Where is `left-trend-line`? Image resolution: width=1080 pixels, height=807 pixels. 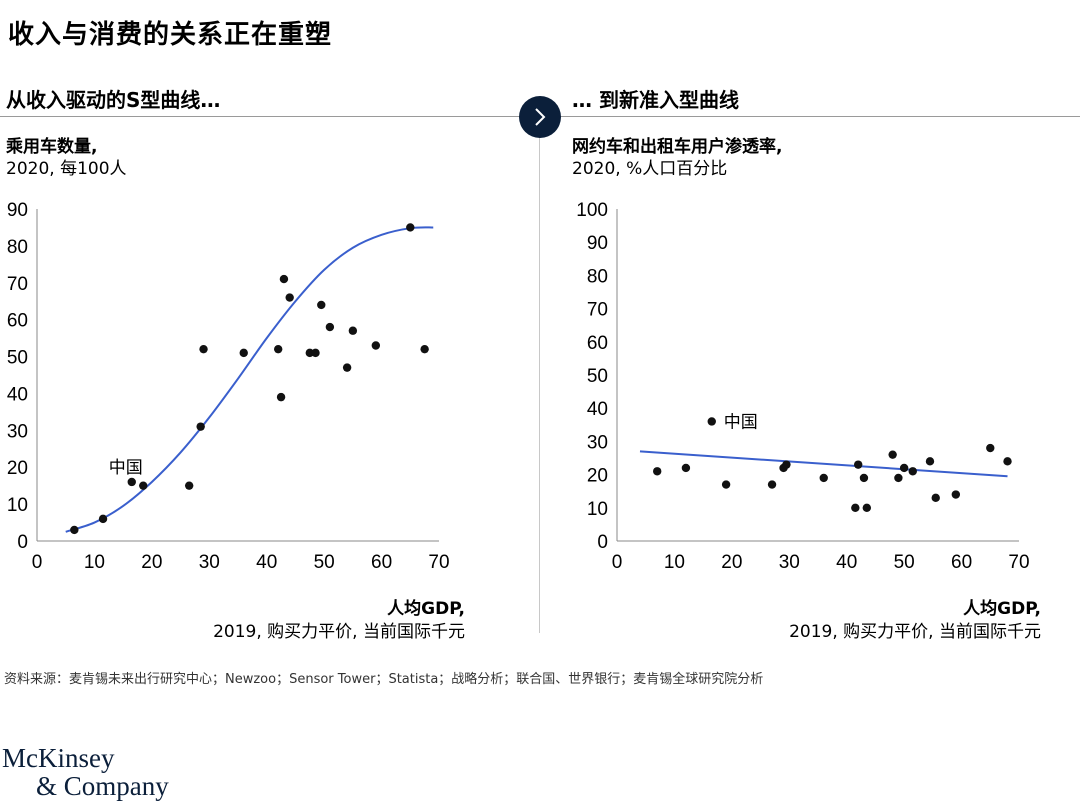
left-trend-line is located at coordinates (249, 379).